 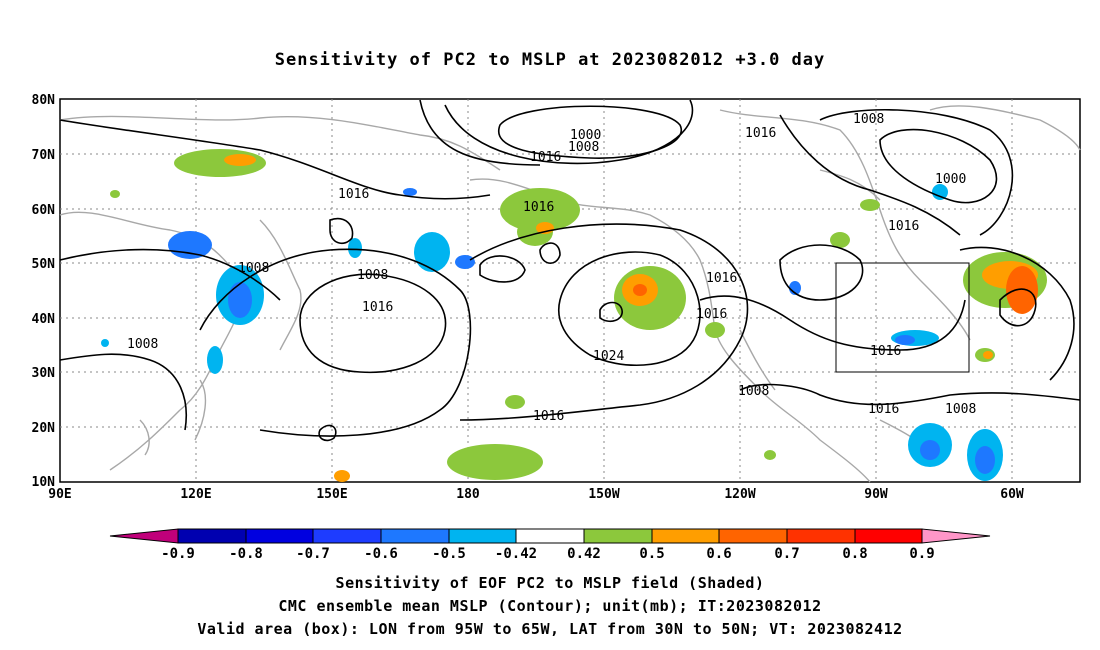 I want to click on valid-area-box, so click(x=902, y=317).